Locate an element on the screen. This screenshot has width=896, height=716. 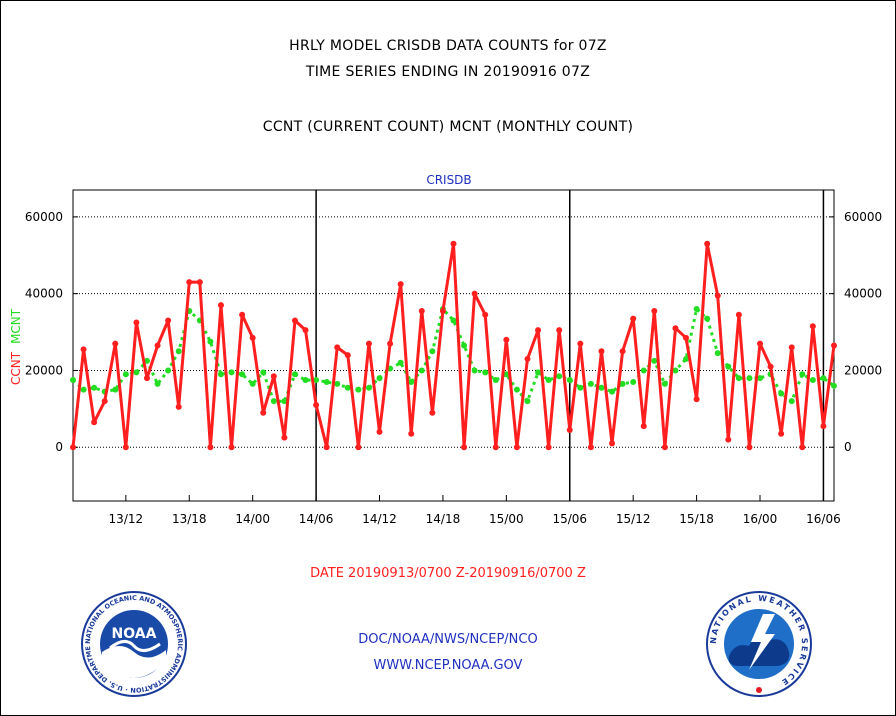
y-tick-label-left: 20000 is located at coordinates (44, 370).